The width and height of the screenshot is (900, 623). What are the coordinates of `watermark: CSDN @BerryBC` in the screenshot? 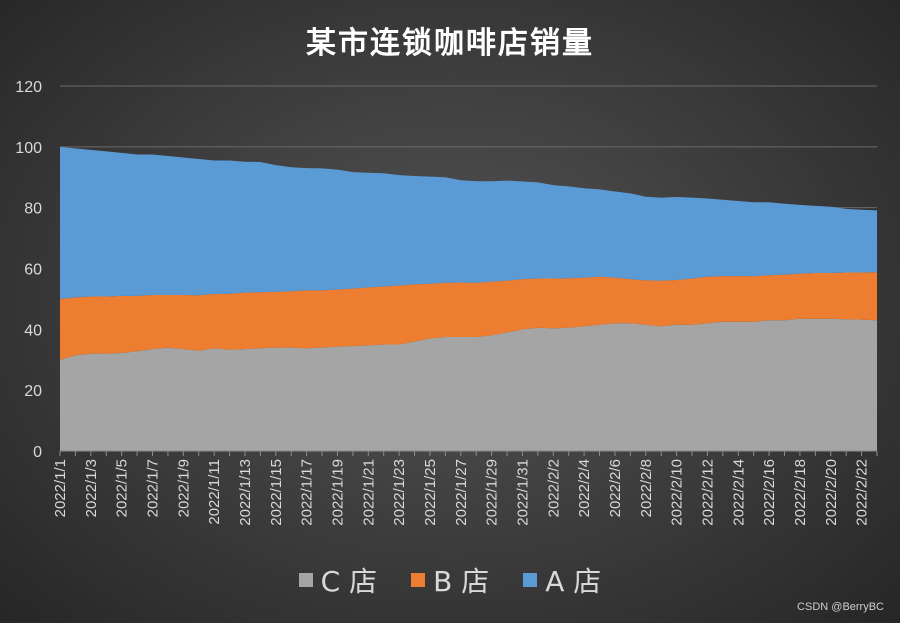 It's located at (840, 607).